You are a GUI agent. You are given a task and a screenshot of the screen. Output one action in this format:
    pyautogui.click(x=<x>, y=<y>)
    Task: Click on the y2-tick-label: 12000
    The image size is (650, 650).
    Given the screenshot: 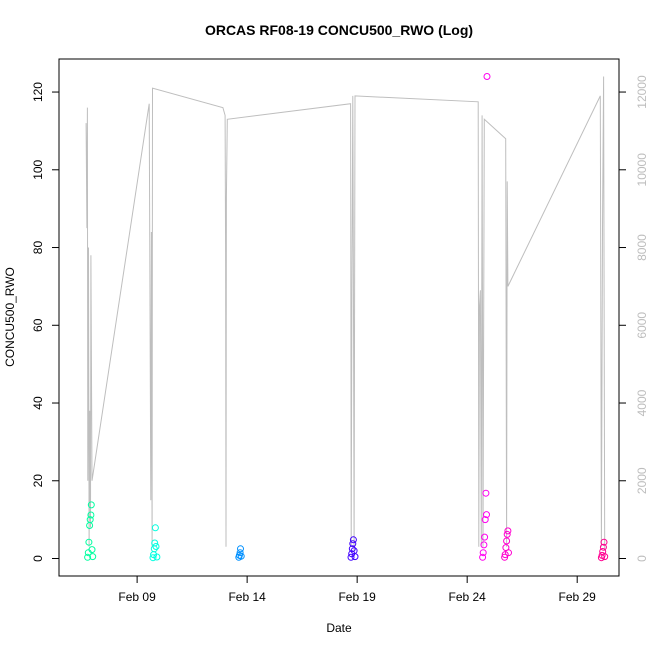 What is the action you would take?
    pyautogui.click(x=642, y=92)
    